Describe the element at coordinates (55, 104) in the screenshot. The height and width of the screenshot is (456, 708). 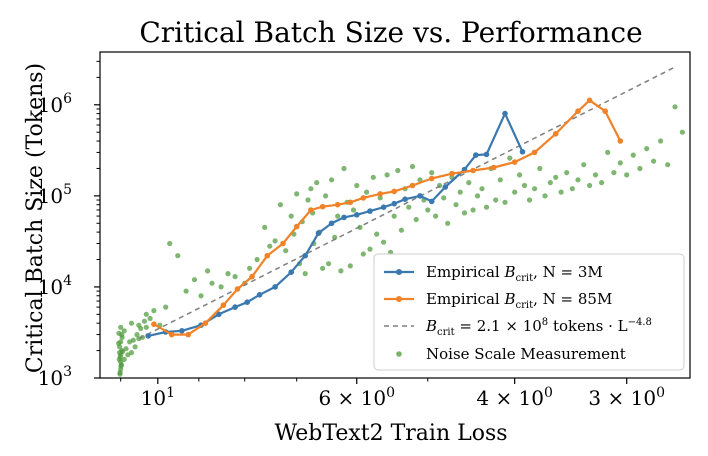
I see `y-tick-label: 10⁶` at that location.